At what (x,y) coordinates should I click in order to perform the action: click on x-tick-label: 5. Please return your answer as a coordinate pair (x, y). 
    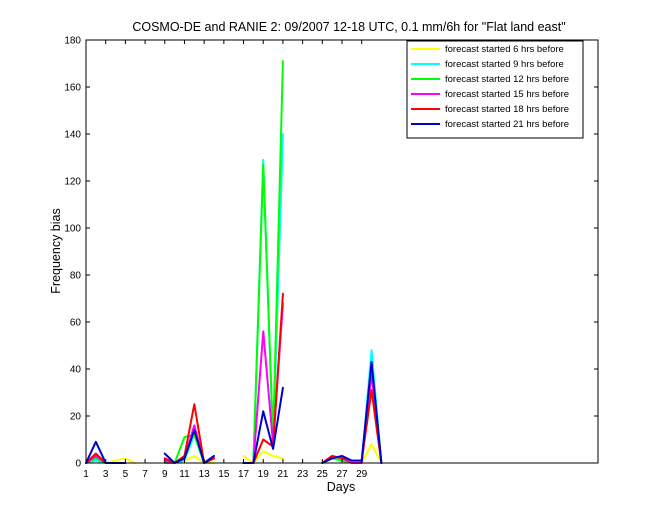
    Looking at the image, I should click on (126, 474).